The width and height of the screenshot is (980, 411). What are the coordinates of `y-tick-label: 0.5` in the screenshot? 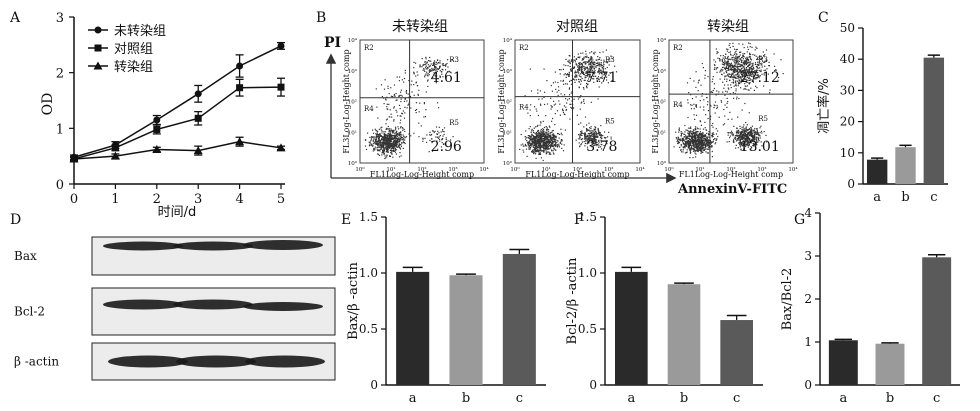 It's located at (368, 329).